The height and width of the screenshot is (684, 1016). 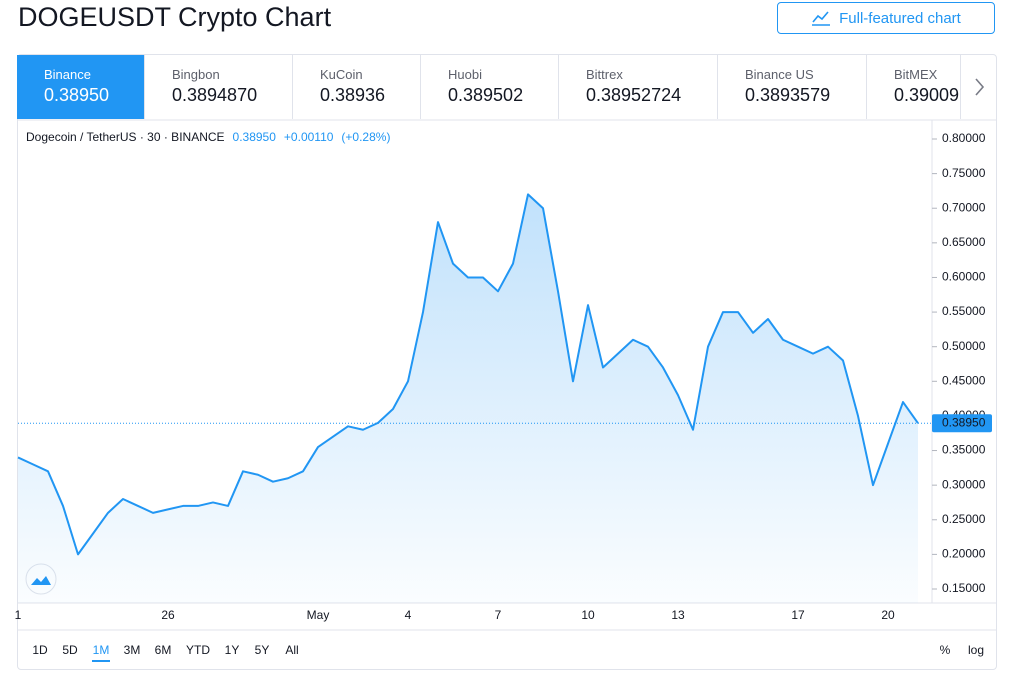 I want to click on y-tick-label: 0.45000, so click(x=964, y=380).